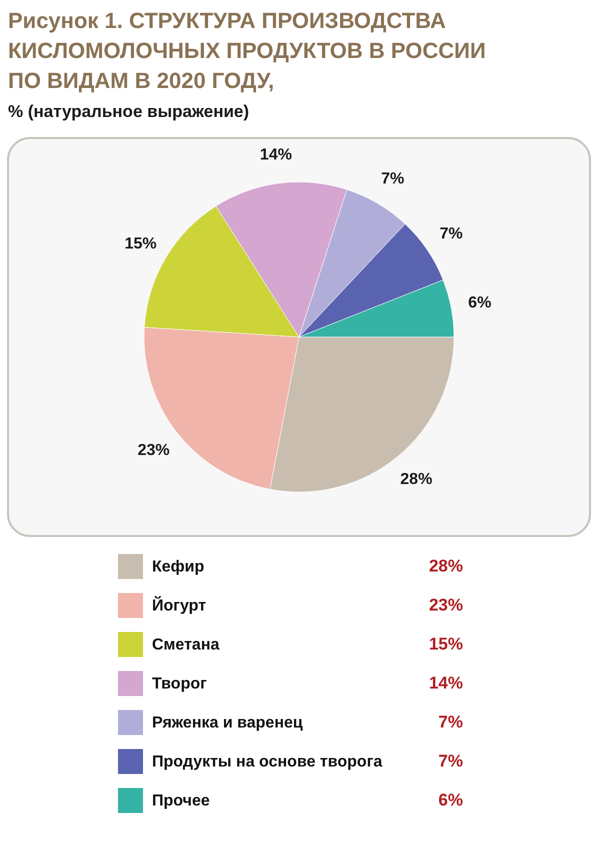 The width and height of the screenshot is (598, 856). What do you see at coordinates (129, 112) in the screenshot?
I see `chart-subtitle: % (натуральное выражение)` at bounding box center [129, 112].